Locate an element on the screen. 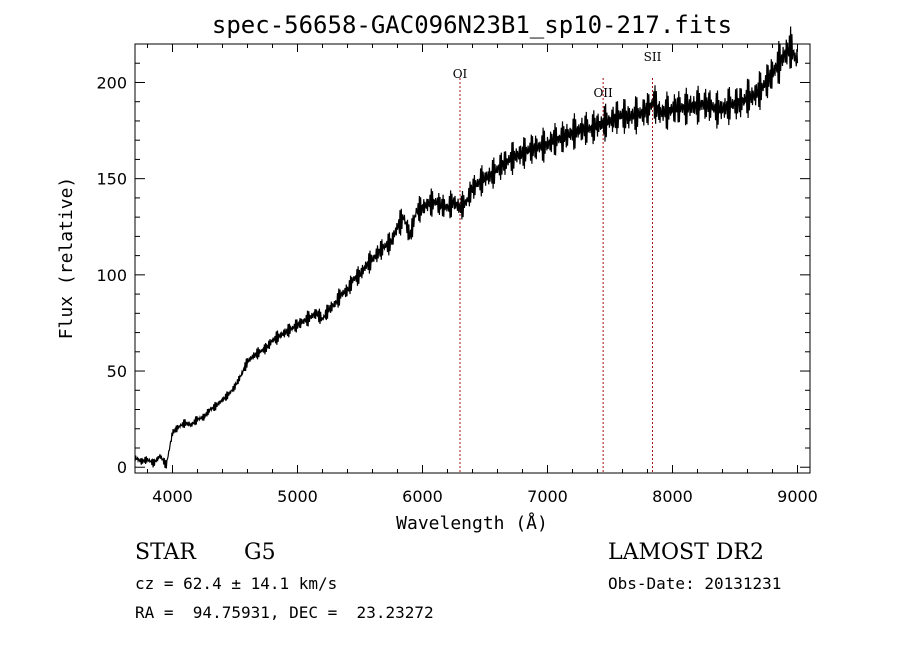  x-tick-label: 7000 is located at coordinates (547, 496).